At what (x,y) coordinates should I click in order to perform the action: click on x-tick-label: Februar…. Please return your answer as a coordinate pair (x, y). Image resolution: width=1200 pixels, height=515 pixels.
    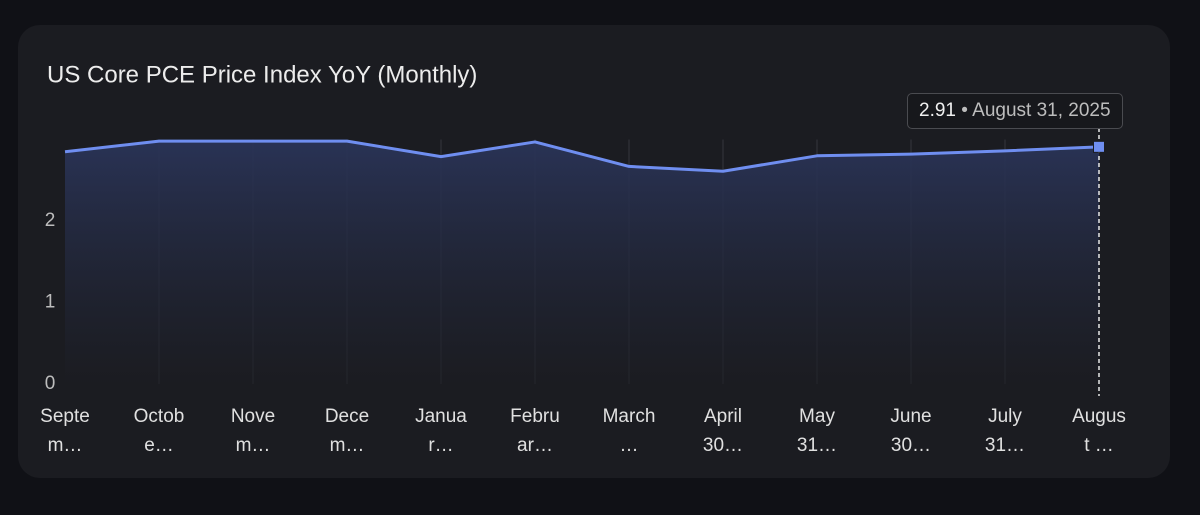
    Looking at the image, I should click on (535, 431).